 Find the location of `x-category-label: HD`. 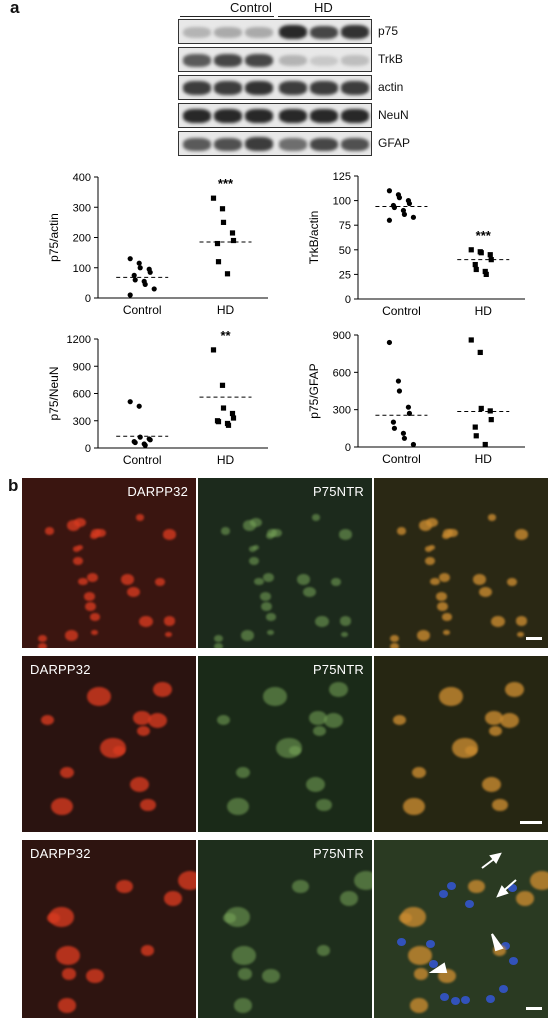

x-category-label: HD is located at coordinates (484, 459).